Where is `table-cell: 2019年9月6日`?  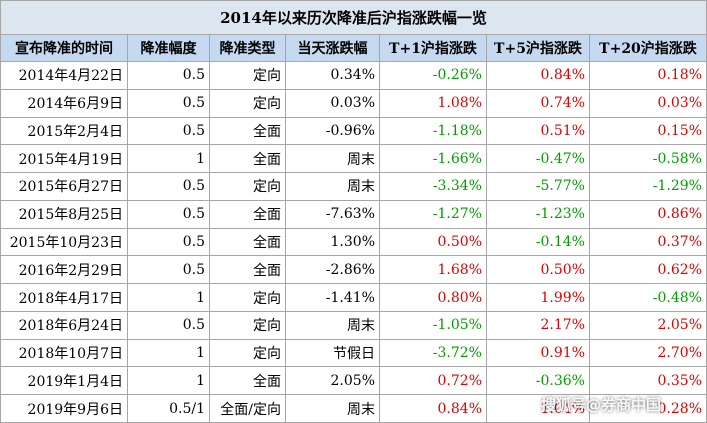
table-cell: 2019年9月6日 is located at coordinates (64, 409).